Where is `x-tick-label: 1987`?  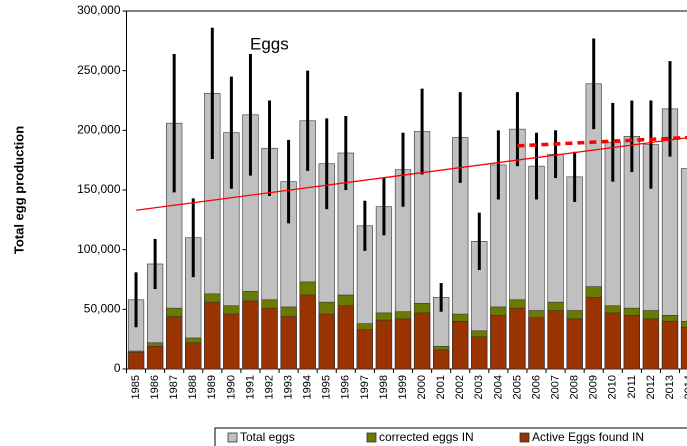
x-tick-label: 1987 is located at coordinates (174, 387).